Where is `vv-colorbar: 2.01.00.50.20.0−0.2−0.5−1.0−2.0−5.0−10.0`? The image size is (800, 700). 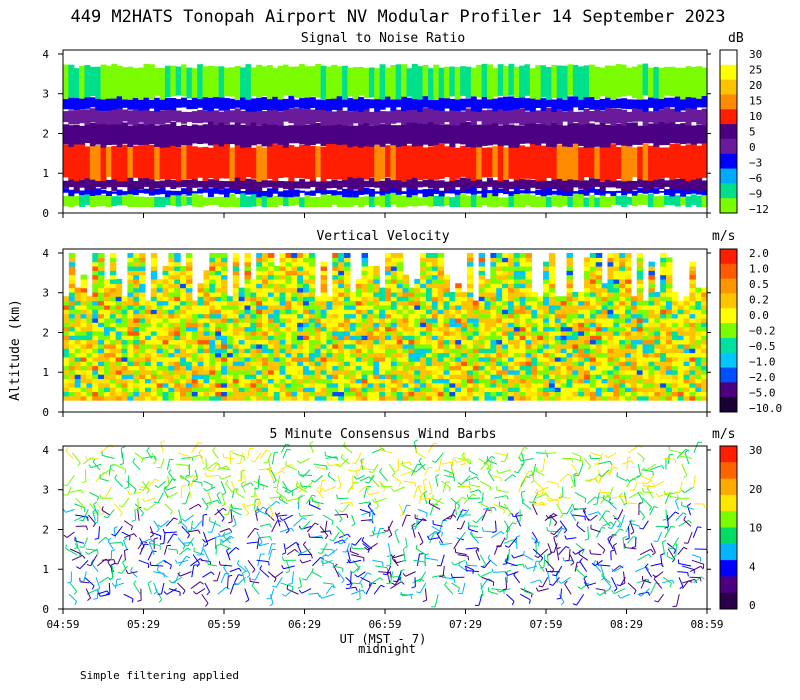 vv-colorbar: 2.01.00.50.20.0−0.2−0.5−1.0−2.0−5.0−10.0 is located at coordinates (750, 331).